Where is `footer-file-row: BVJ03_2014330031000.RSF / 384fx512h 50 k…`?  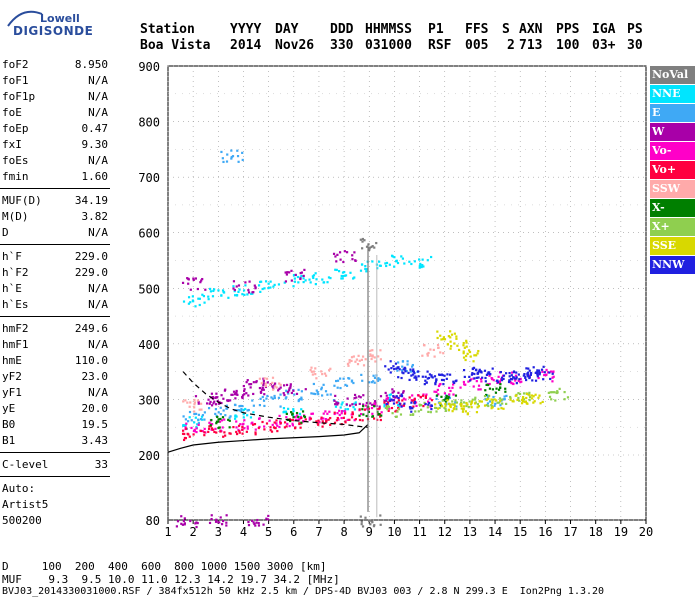
footer-file-row: BVJ03_2014330031000.RSF / 384fx512h 50 k… is located at coordinates (303, 591).